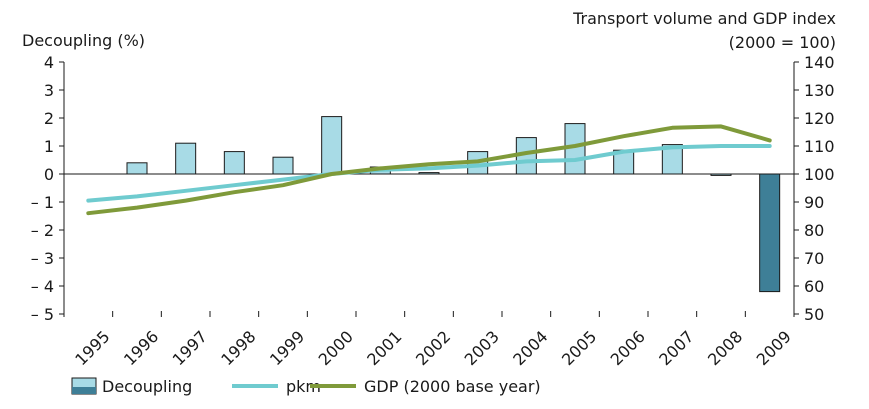 The width and height of the screenshot is (869, 409). What do you see at coordinates (819, 90) in the screenshot?
I see `right-tick-label: 130` at bounding box center [819, 90].